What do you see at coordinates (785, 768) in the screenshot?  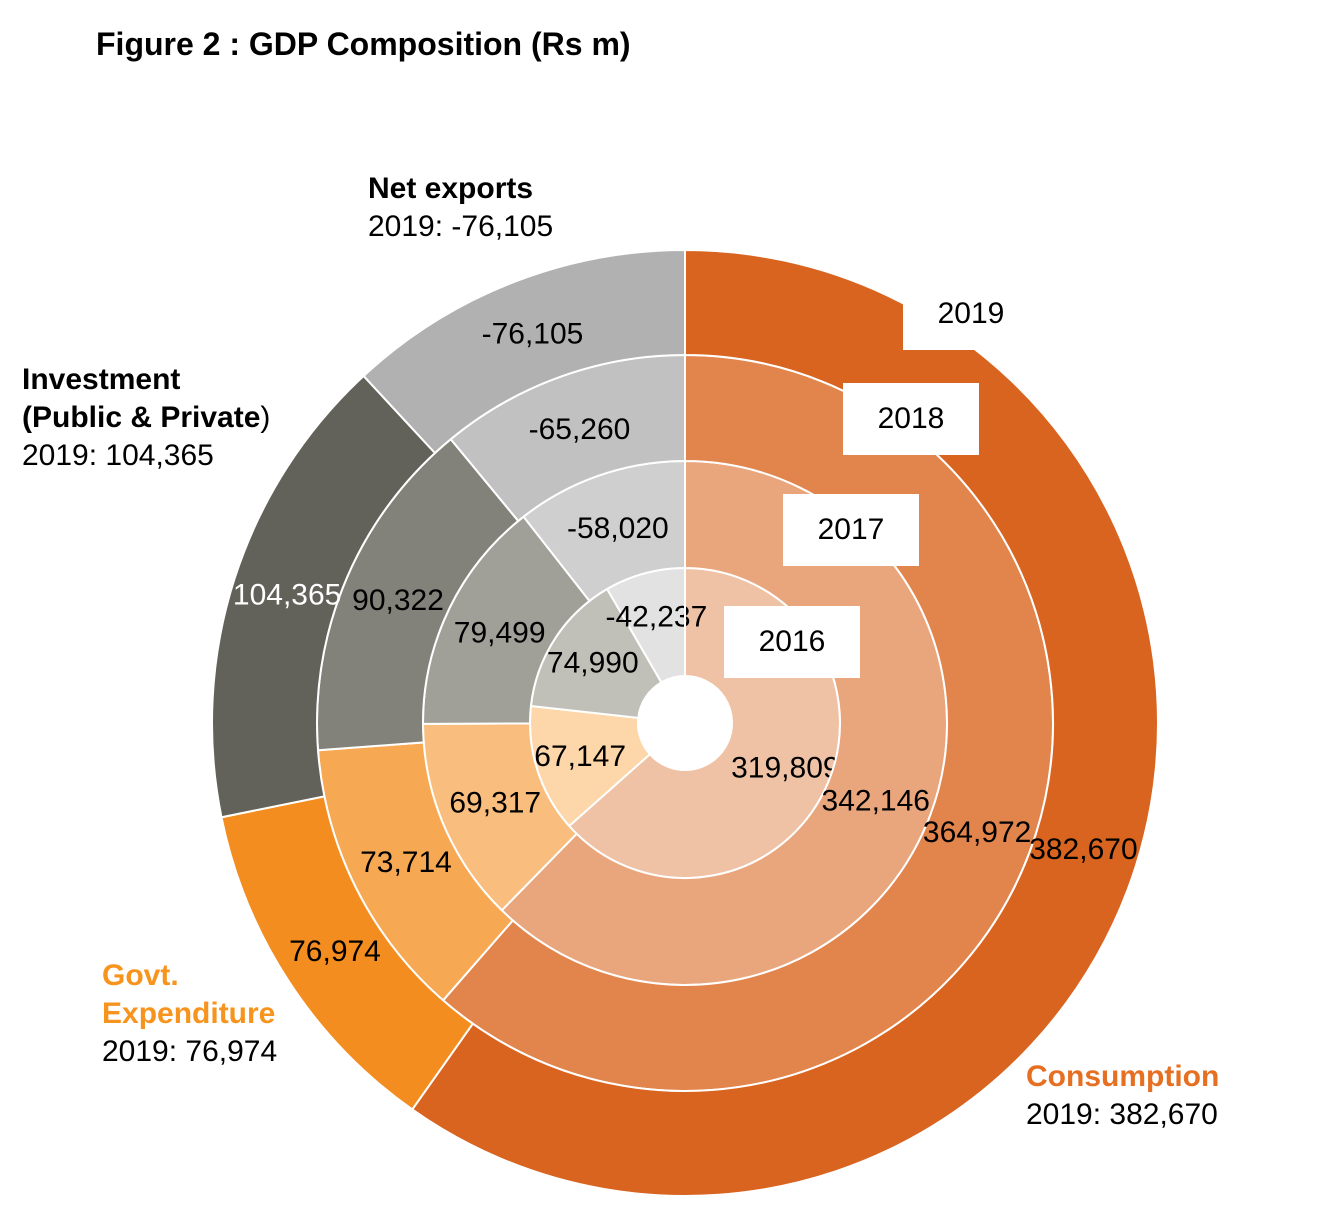 I see `data-label-2016-consumption: 319,809` at bounding box center [785, 768].